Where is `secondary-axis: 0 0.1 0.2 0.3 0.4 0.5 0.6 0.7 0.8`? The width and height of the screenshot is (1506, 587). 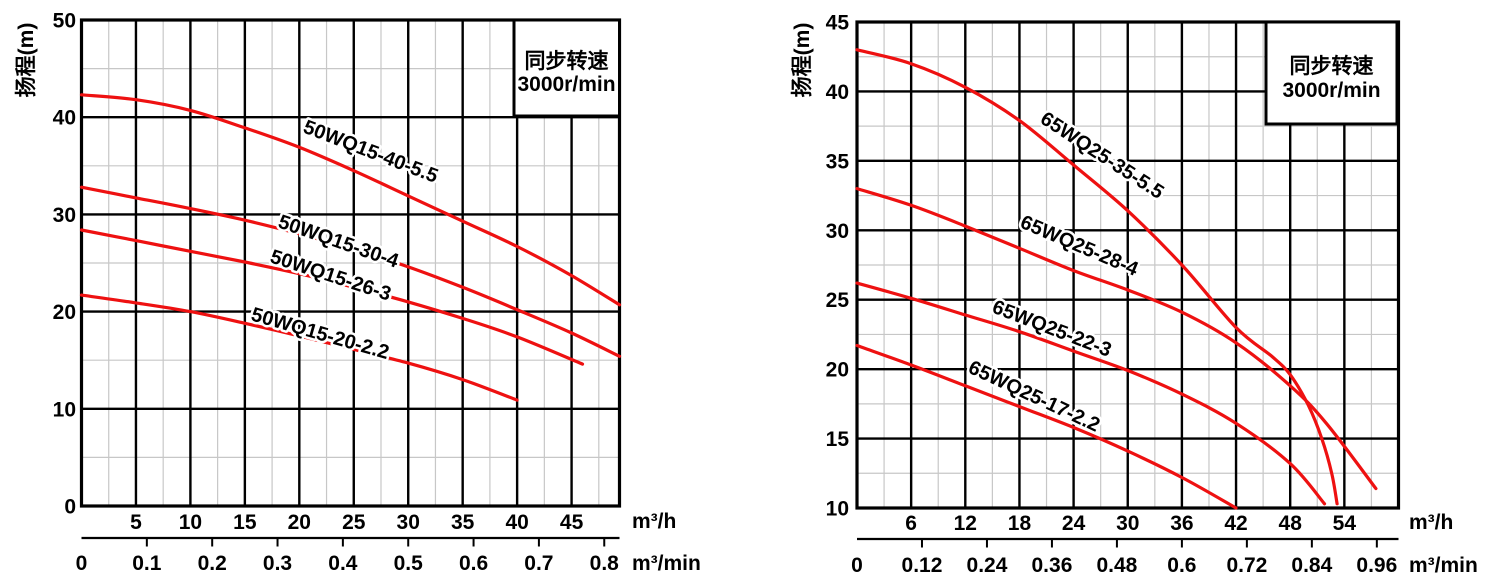
secondary-axis: 0 0.1 0.2 0.3 0.4 0.5 0.6 0.7 0.8 is located at coordinates (348, 555).